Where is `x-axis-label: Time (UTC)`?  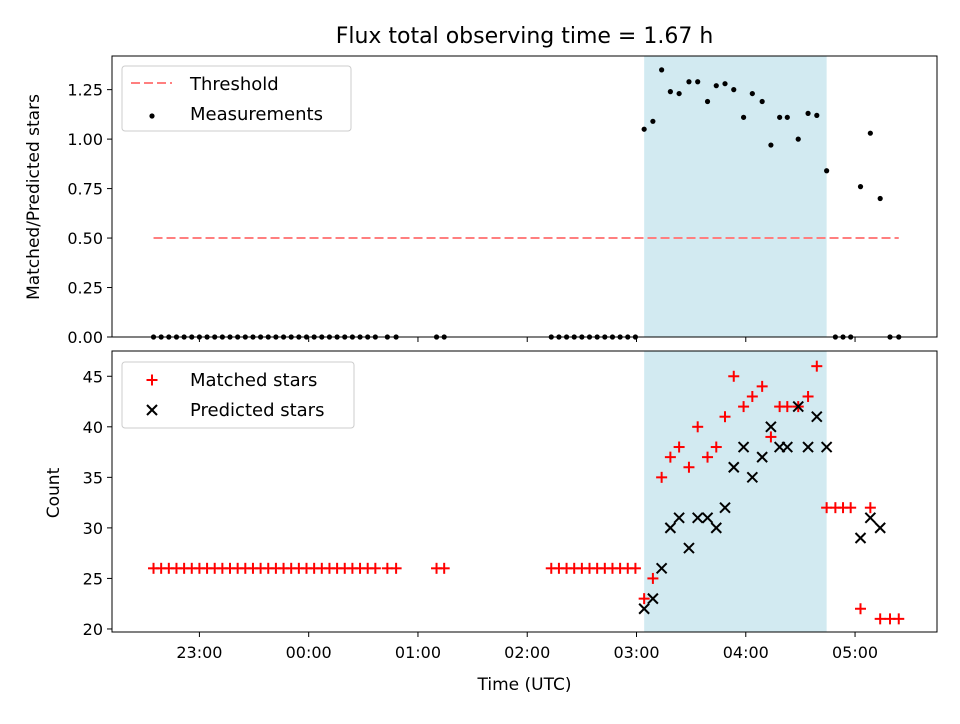 x-axis-label: Time (UTC) is located at coordinates (524, 685).